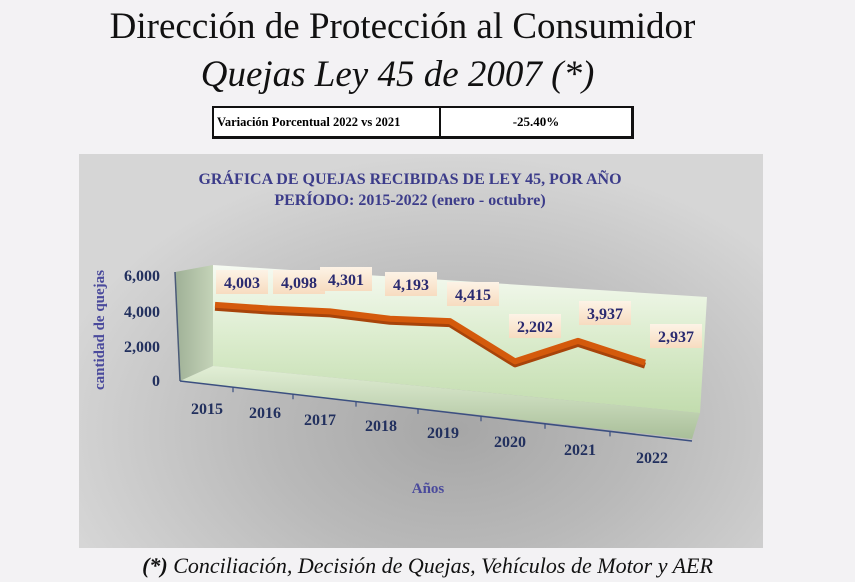 This screenshot has width=855, height=582. What do you see at coordinates (142, 276) in the screenshot?
I see `y-tick-label: 6,000` at bounding box center [142, 276].